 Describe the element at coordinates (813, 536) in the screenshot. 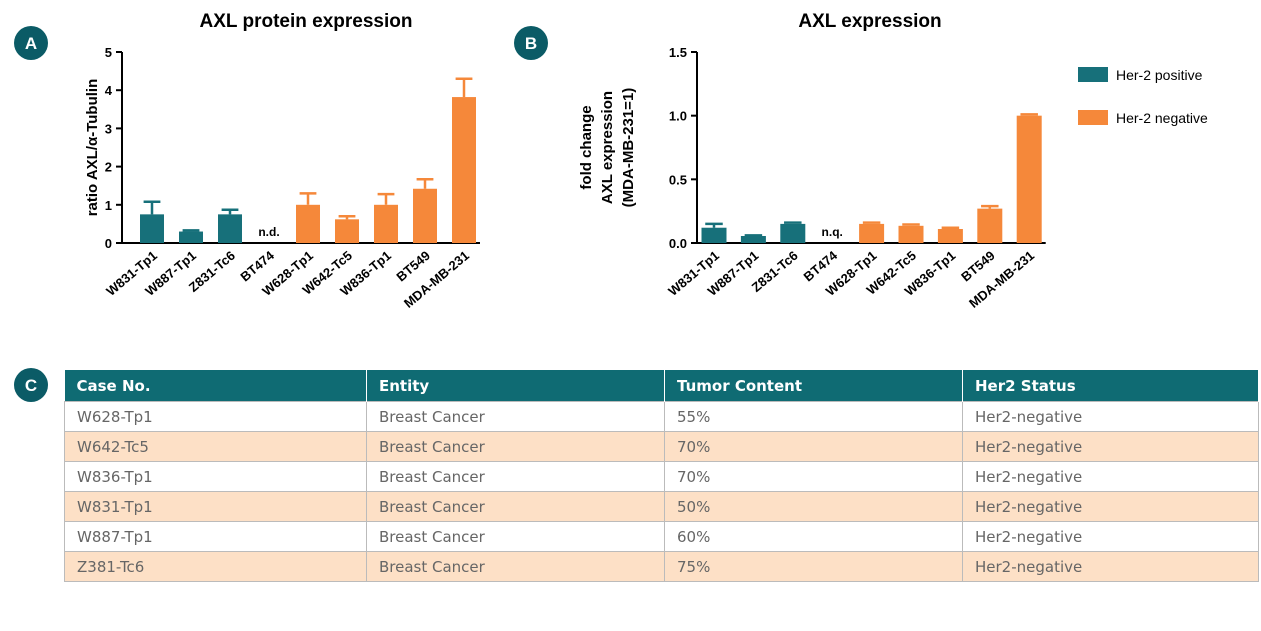

I see `table-cell: 60%` at that location.